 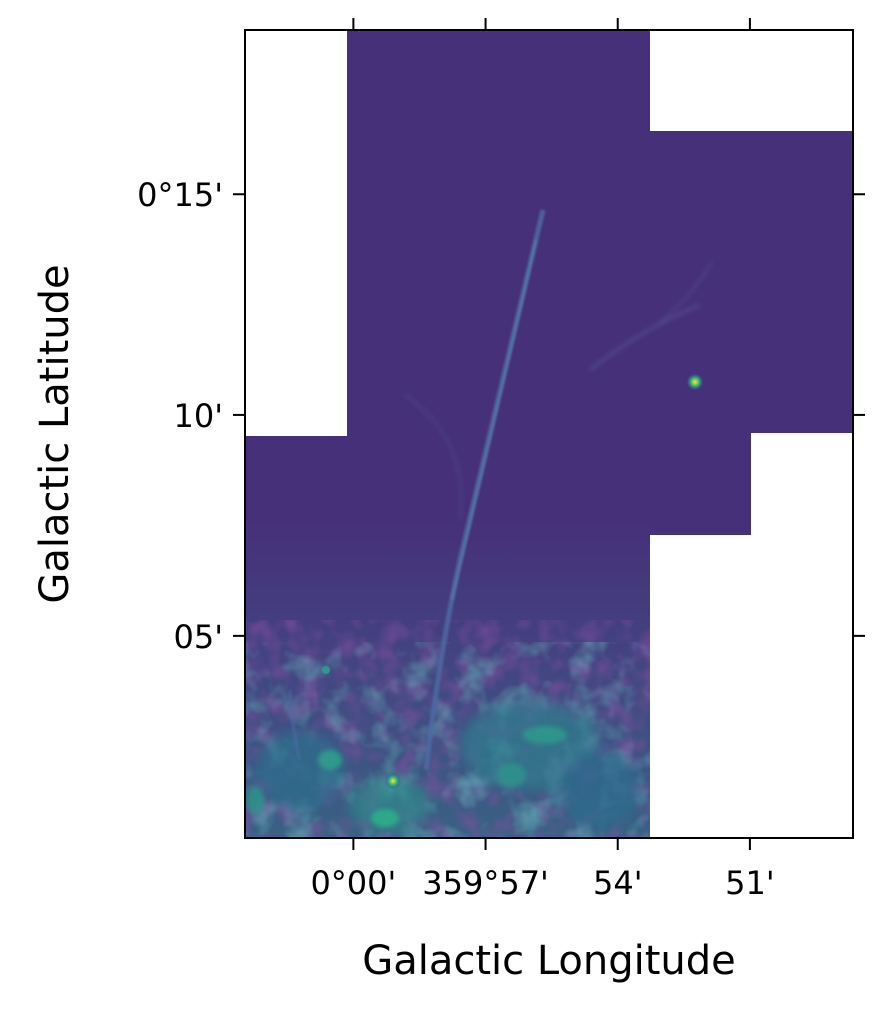 I want to click on emission-clouds, so click(x=447, y=766).